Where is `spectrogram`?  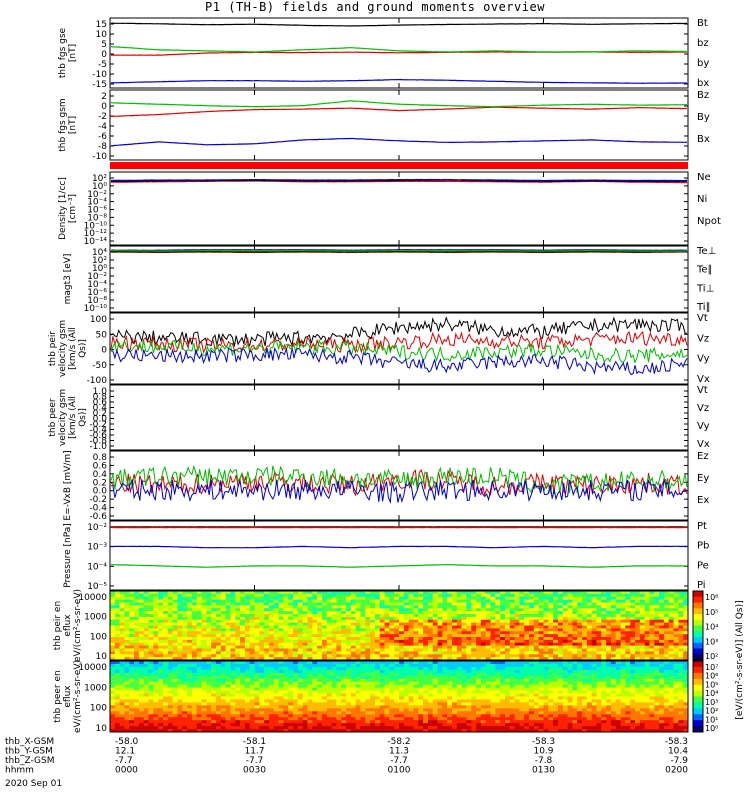
spectrogram is located at coordinates (399, 626).